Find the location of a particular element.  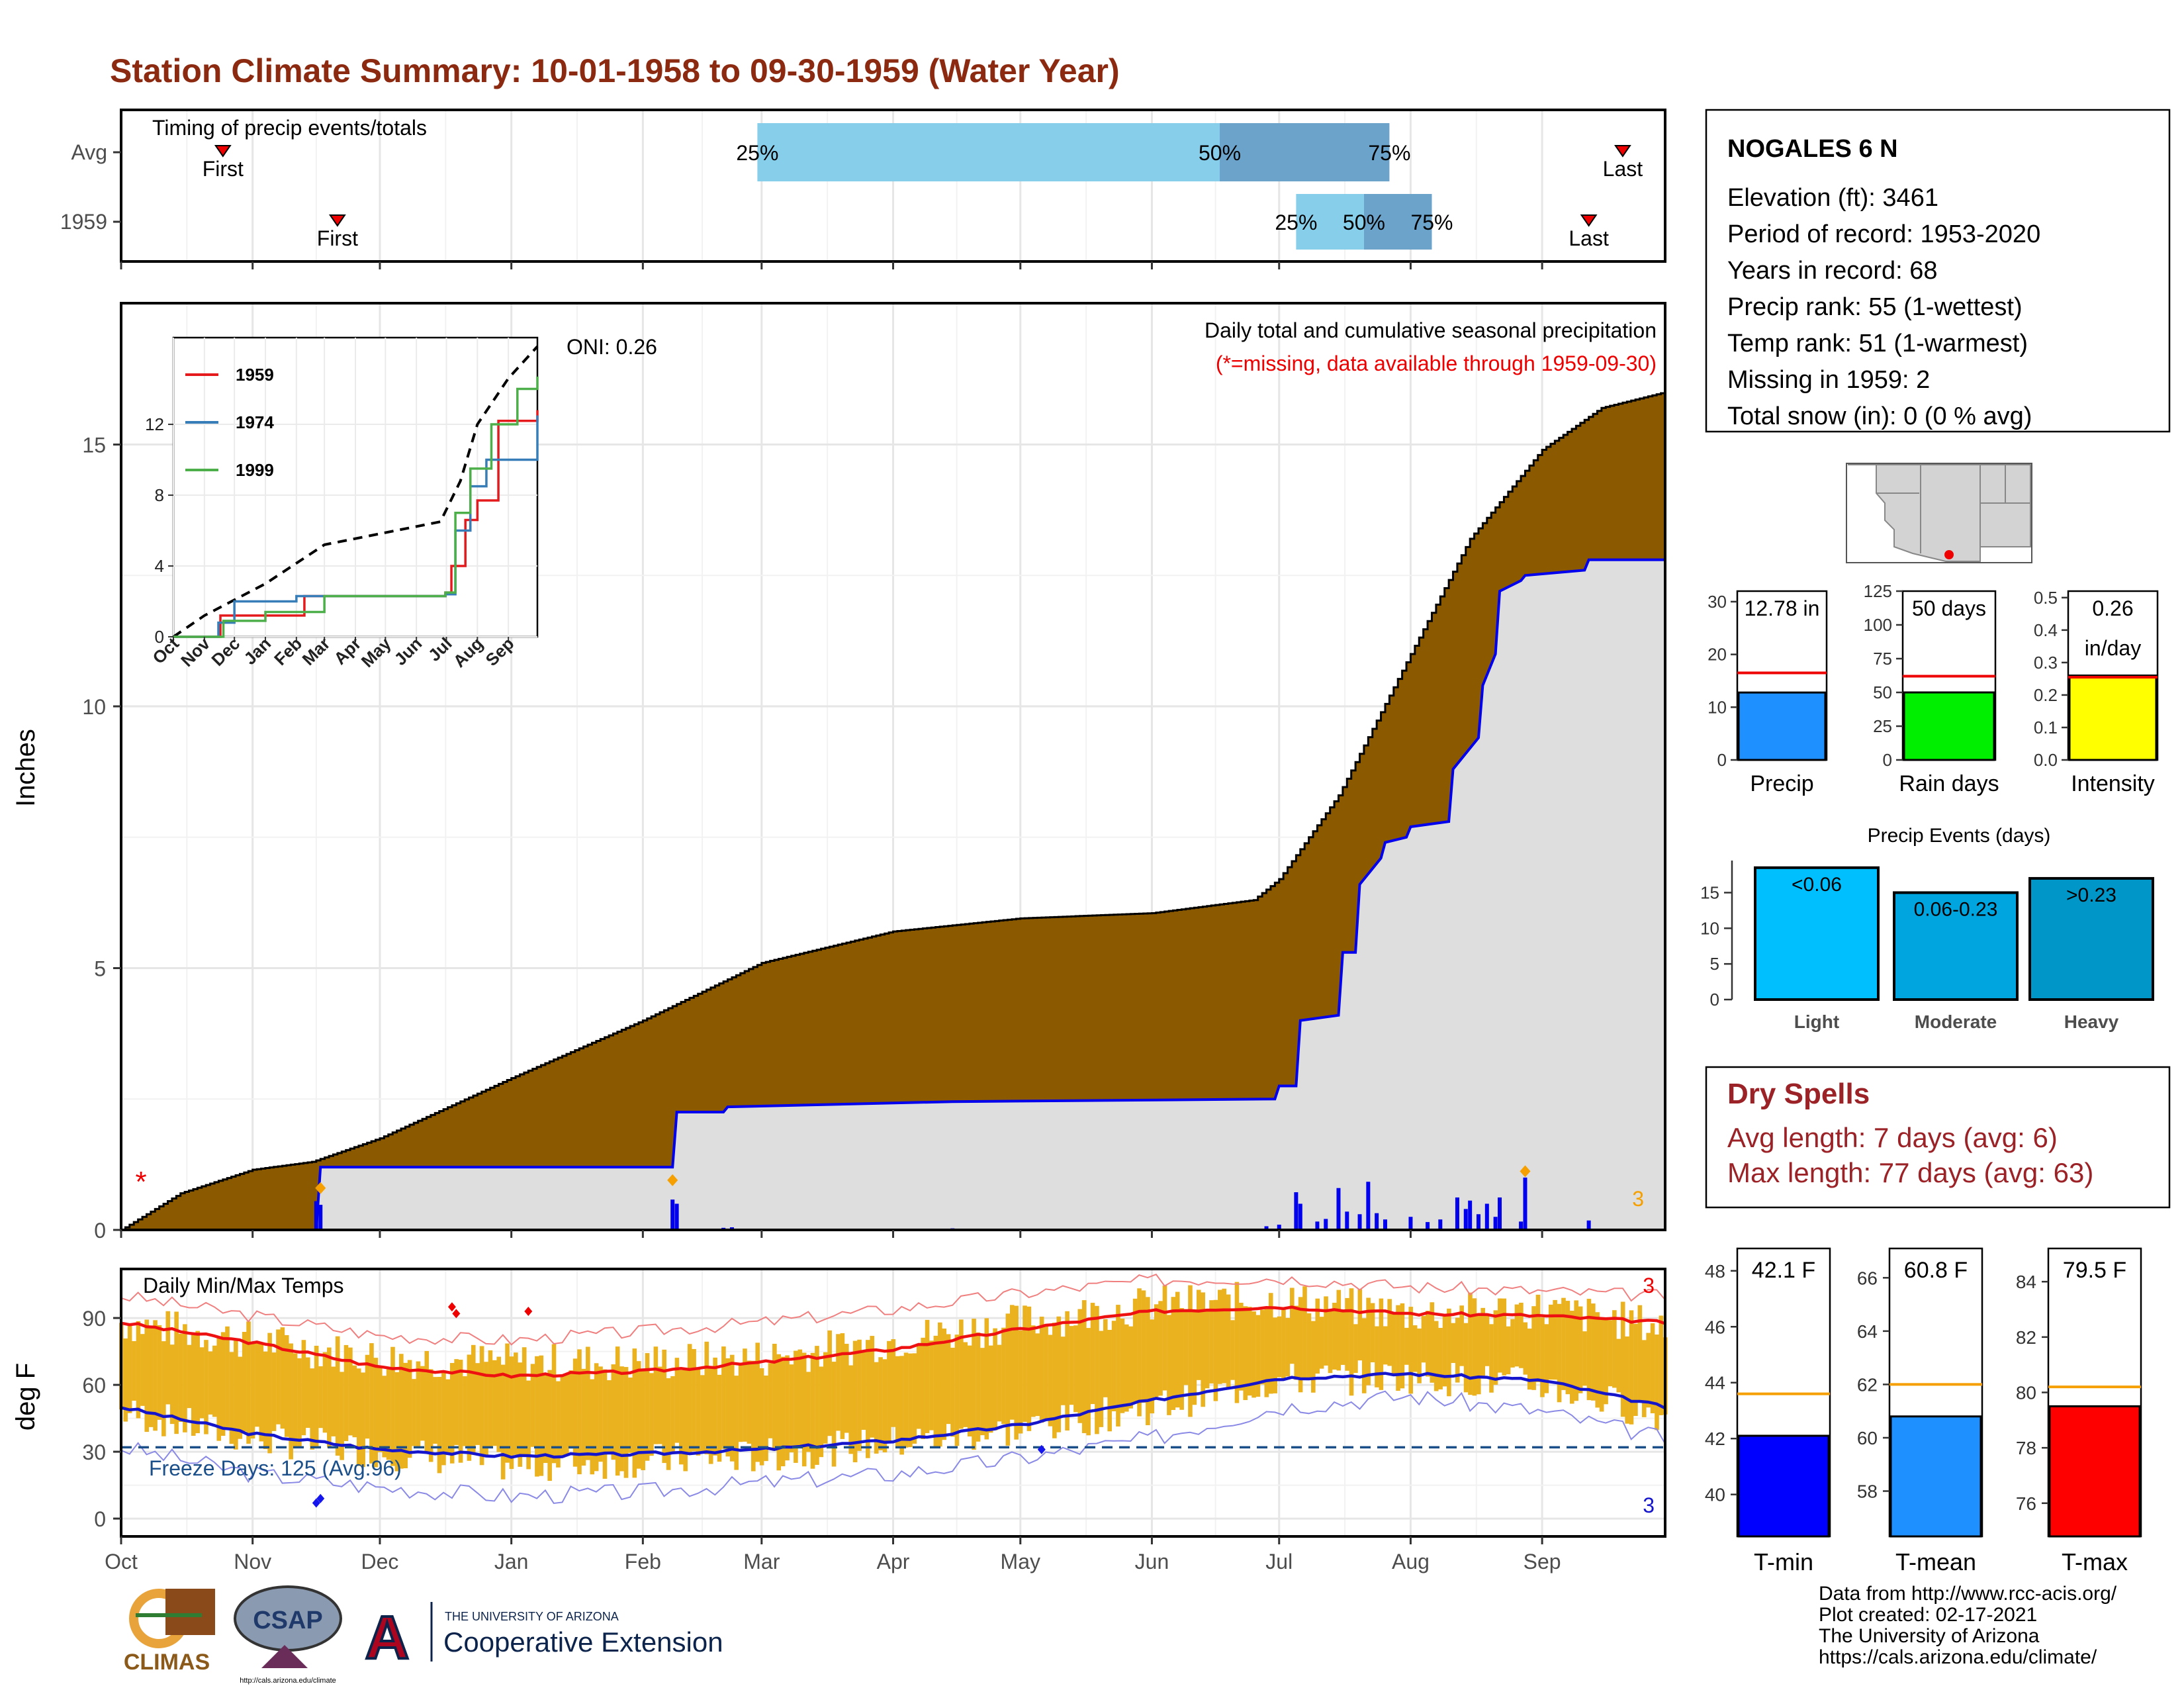

station-info-line: Temp rank: 51 (1-warmest) is located at coordinates (1877, 343).